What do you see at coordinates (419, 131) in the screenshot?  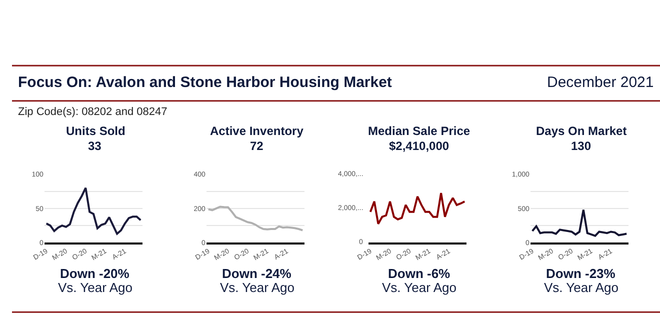 I see `chart-title: Median Sale Price` at bounding box center [419, 131].